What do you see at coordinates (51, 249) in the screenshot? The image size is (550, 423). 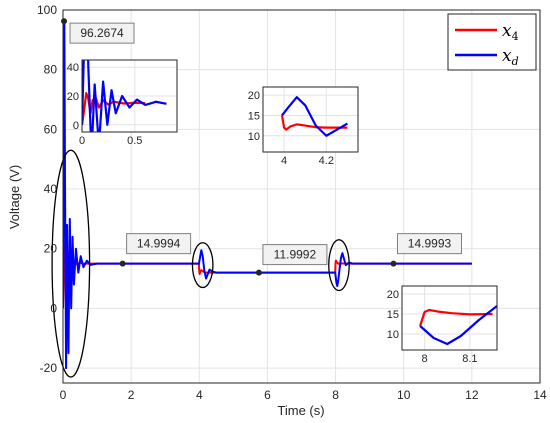 I see `y-tick-label: 20` at bounding box center [51, 249].